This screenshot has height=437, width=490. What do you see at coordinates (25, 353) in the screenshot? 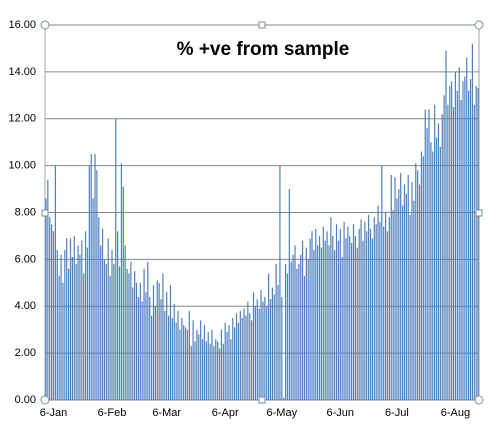
I see `y-tick-label: 2.00` at bounding box center [25, 353].